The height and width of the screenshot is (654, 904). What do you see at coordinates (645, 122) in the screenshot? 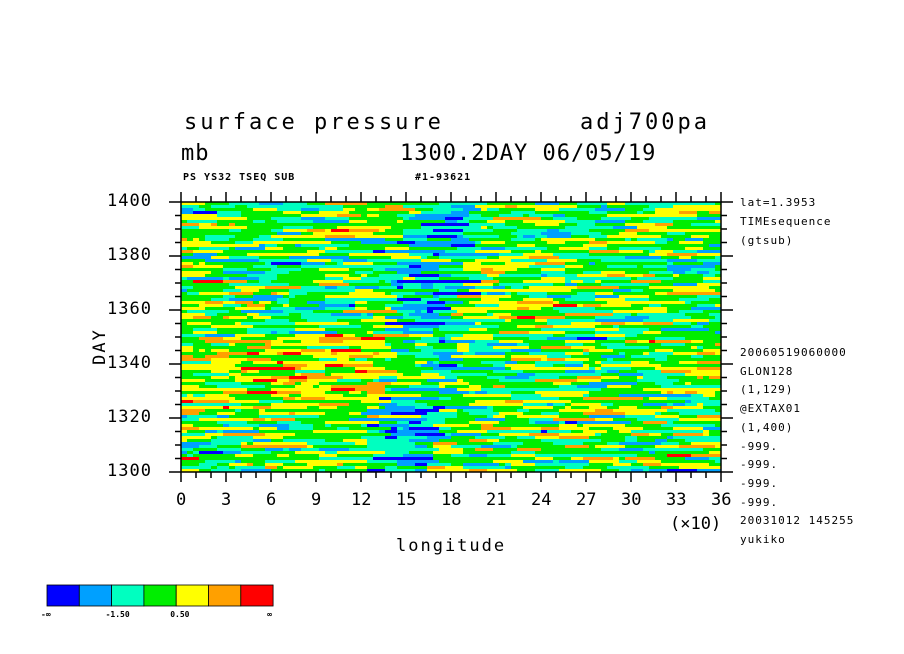
I see `run-name: adj700pa` at bounding box center [645, 122].